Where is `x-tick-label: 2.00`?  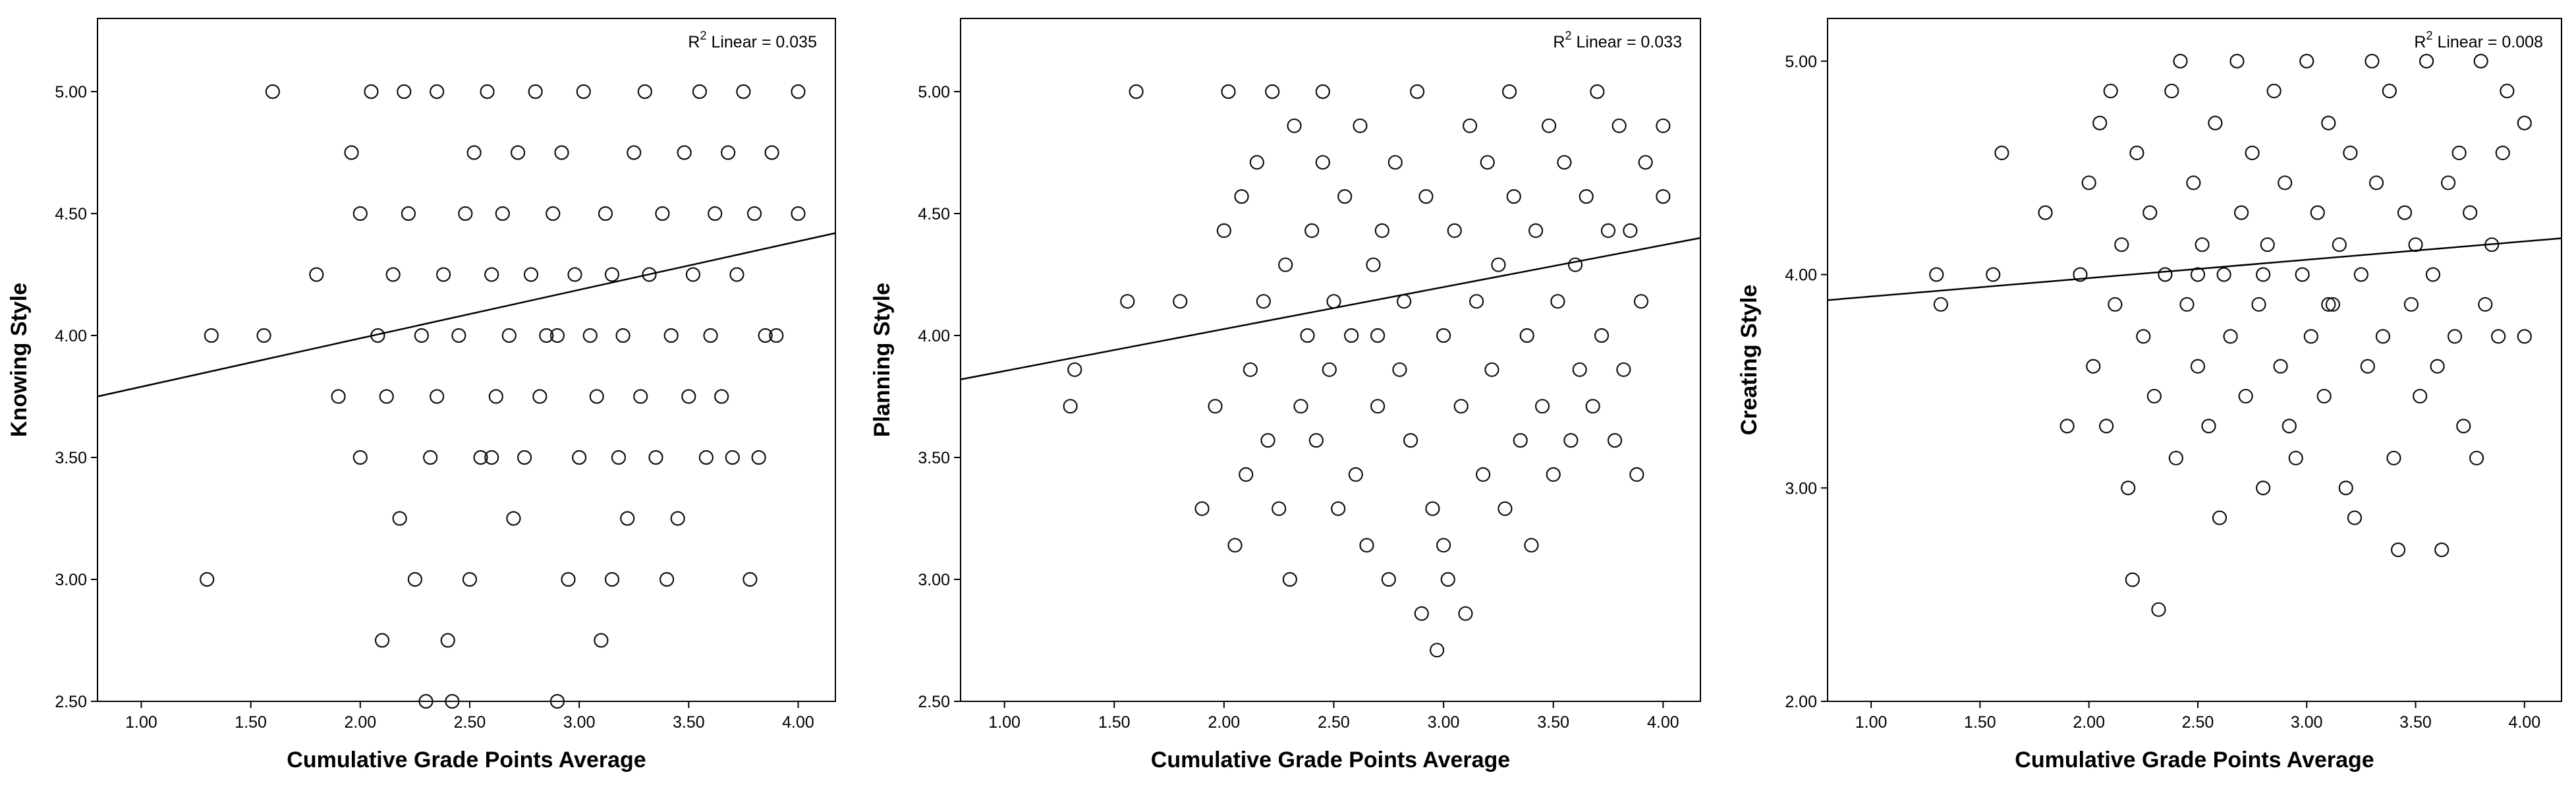
x-tick-label: 2.00 is located at coordinates (360, 722).